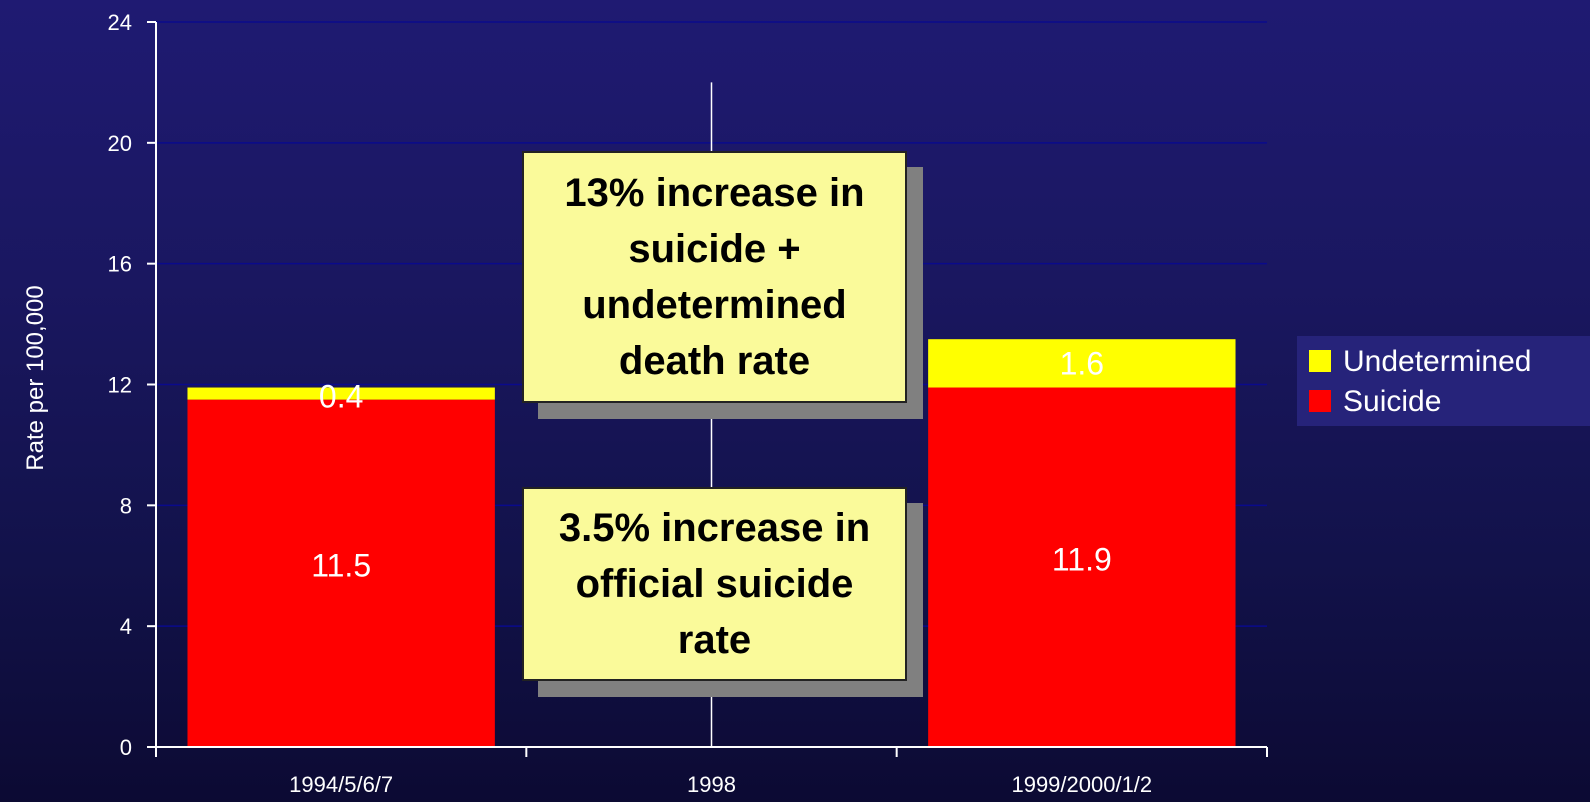 The width and height of the screenshot is (1590, 802). I want to click on data-label: 1.6, so click(1082, 363).